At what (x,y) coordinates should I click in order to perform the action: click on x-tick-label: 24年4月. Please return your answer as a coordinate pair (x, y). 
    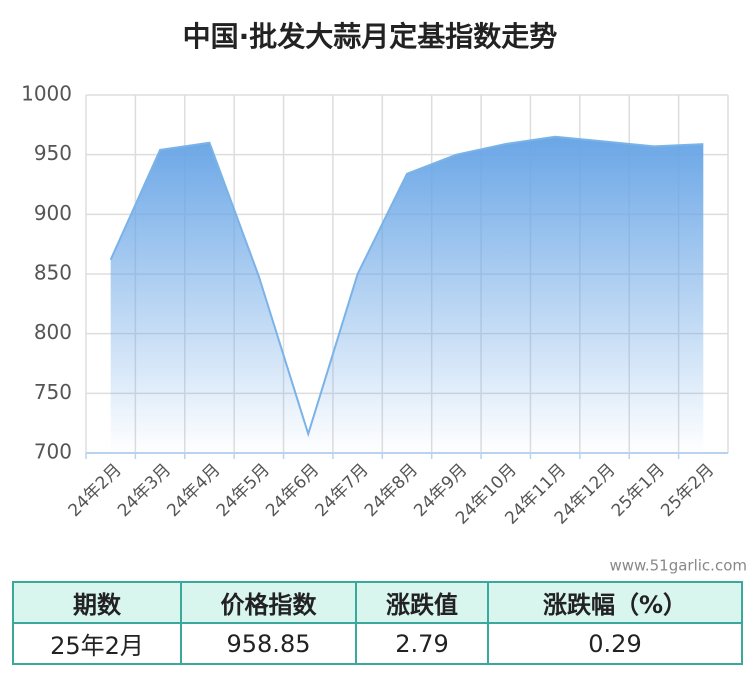
    Looking at the image, I should click on (193, 490).